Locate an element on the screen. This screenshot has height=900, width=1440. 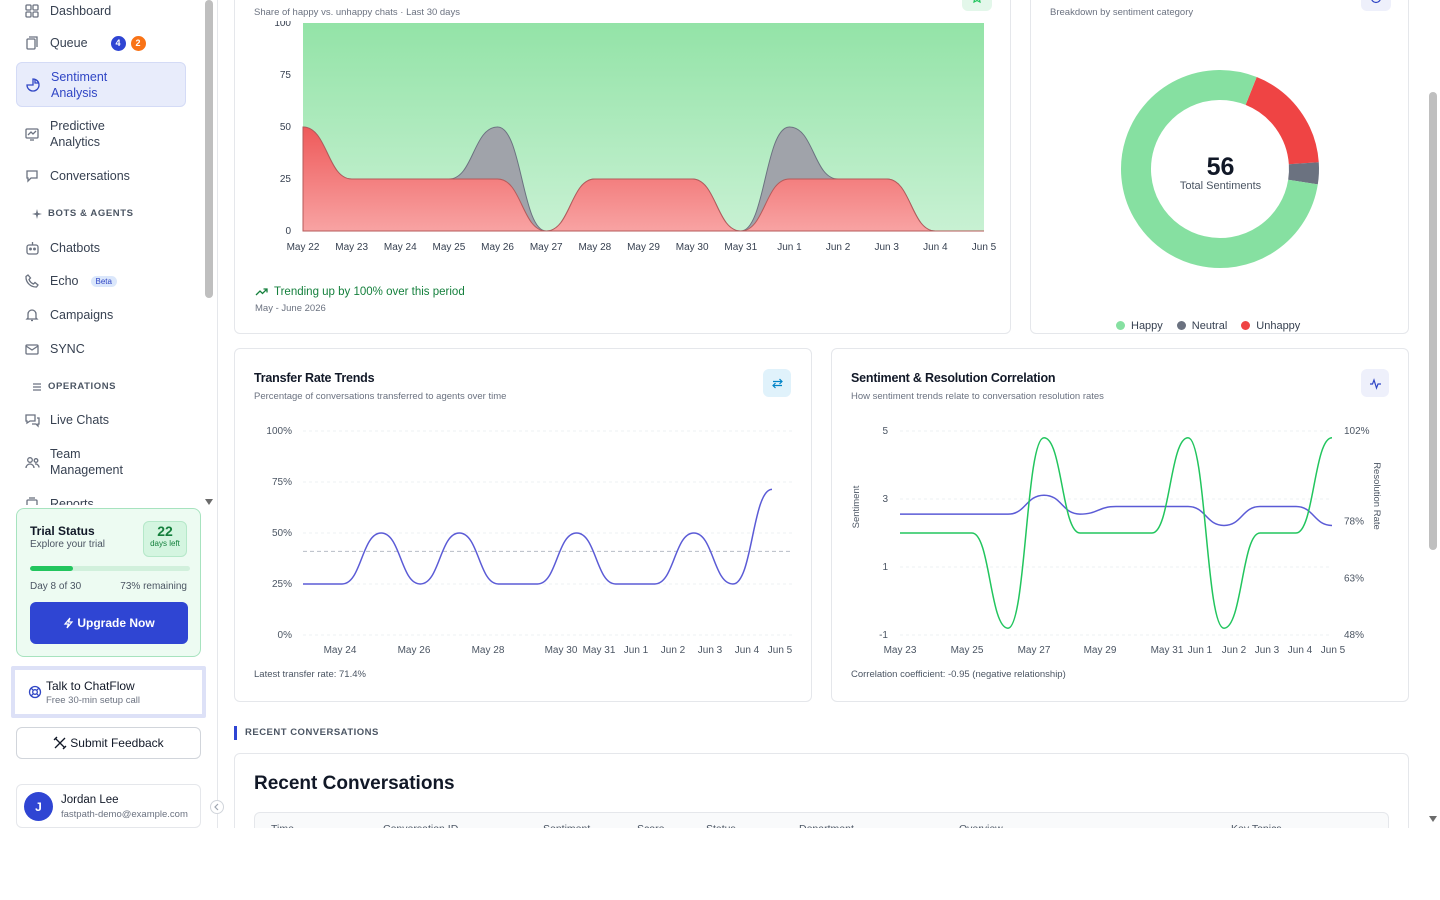
sidebar-item-label: Echo is located at coordinates (64, 281).